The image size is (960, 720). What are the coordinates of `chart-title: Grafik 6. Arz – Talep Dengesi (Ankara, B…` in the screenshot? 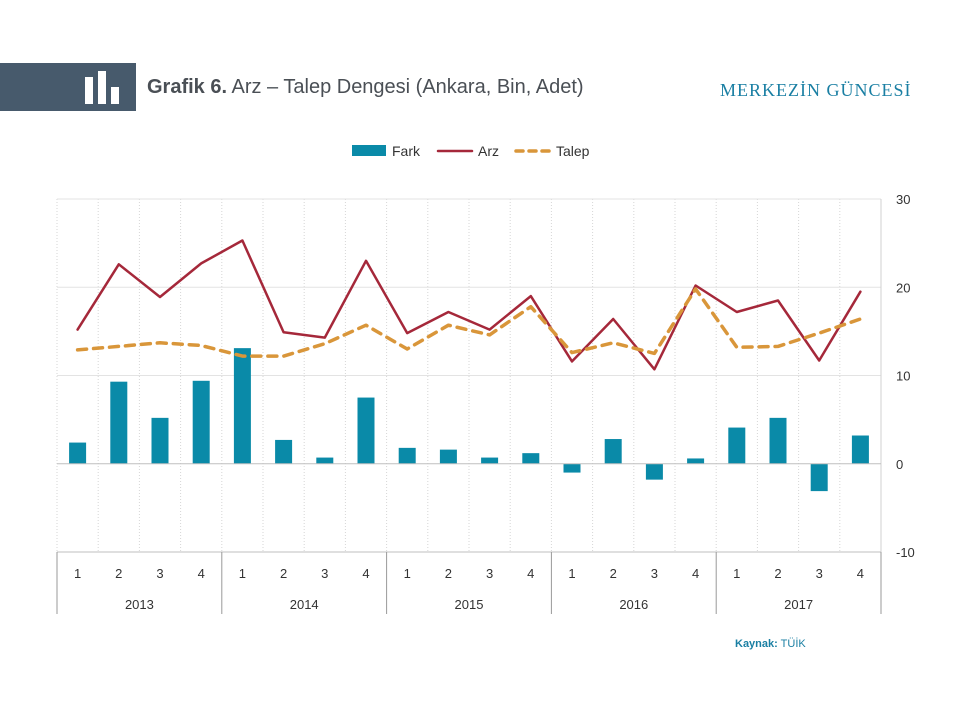 It's located at (365, 87).